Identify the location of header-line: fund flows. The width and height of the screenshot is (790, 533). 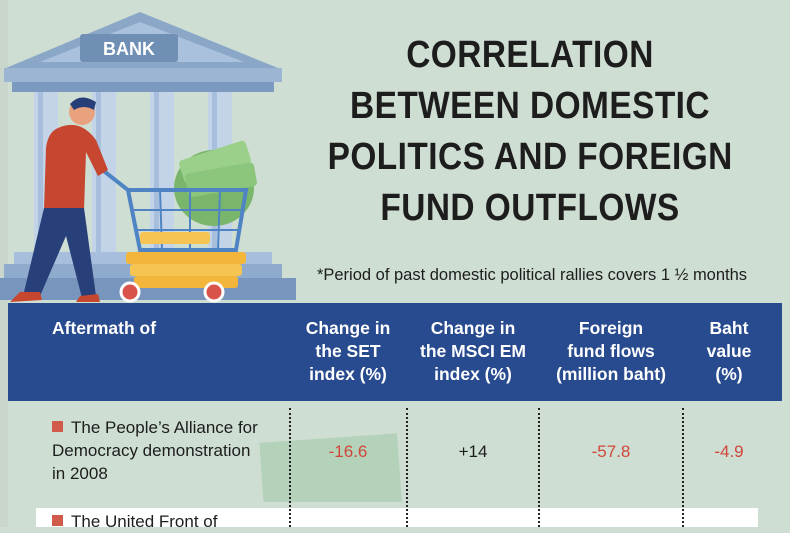
(611, 351).